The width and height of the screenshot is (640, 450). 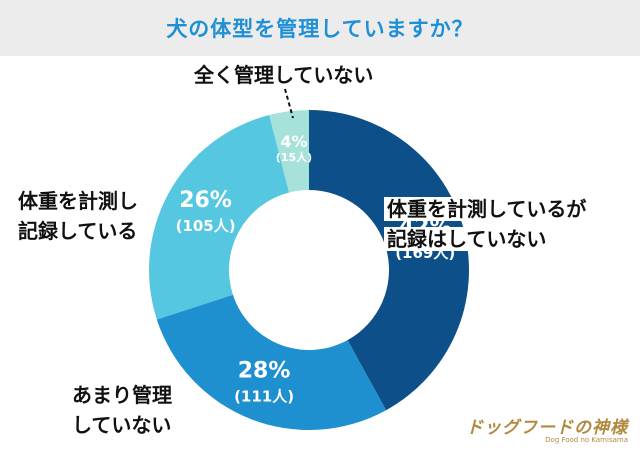 I want to click on slice-measure-and-record, so click(x=219, y=217).